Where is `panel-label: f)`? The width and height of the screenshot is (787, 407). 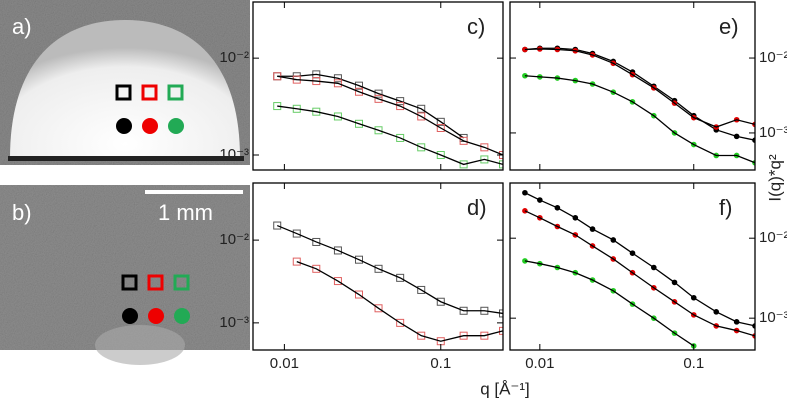 panel-label: f) is located at coordinates (725, 207).